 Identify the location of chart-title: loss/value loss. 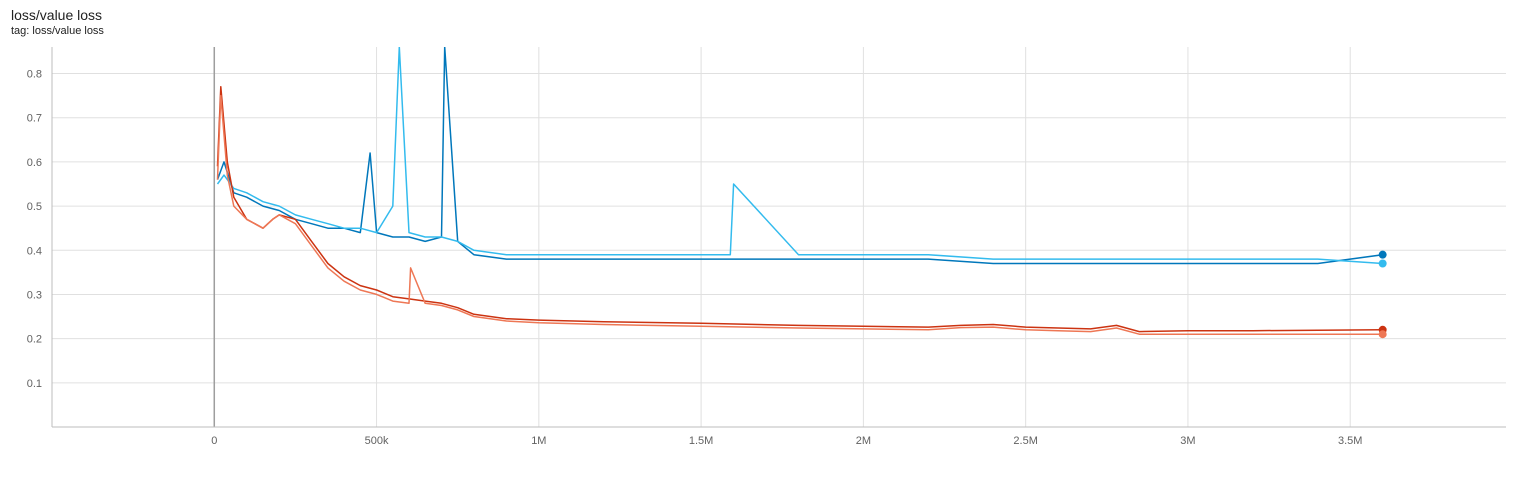
(57, 15).